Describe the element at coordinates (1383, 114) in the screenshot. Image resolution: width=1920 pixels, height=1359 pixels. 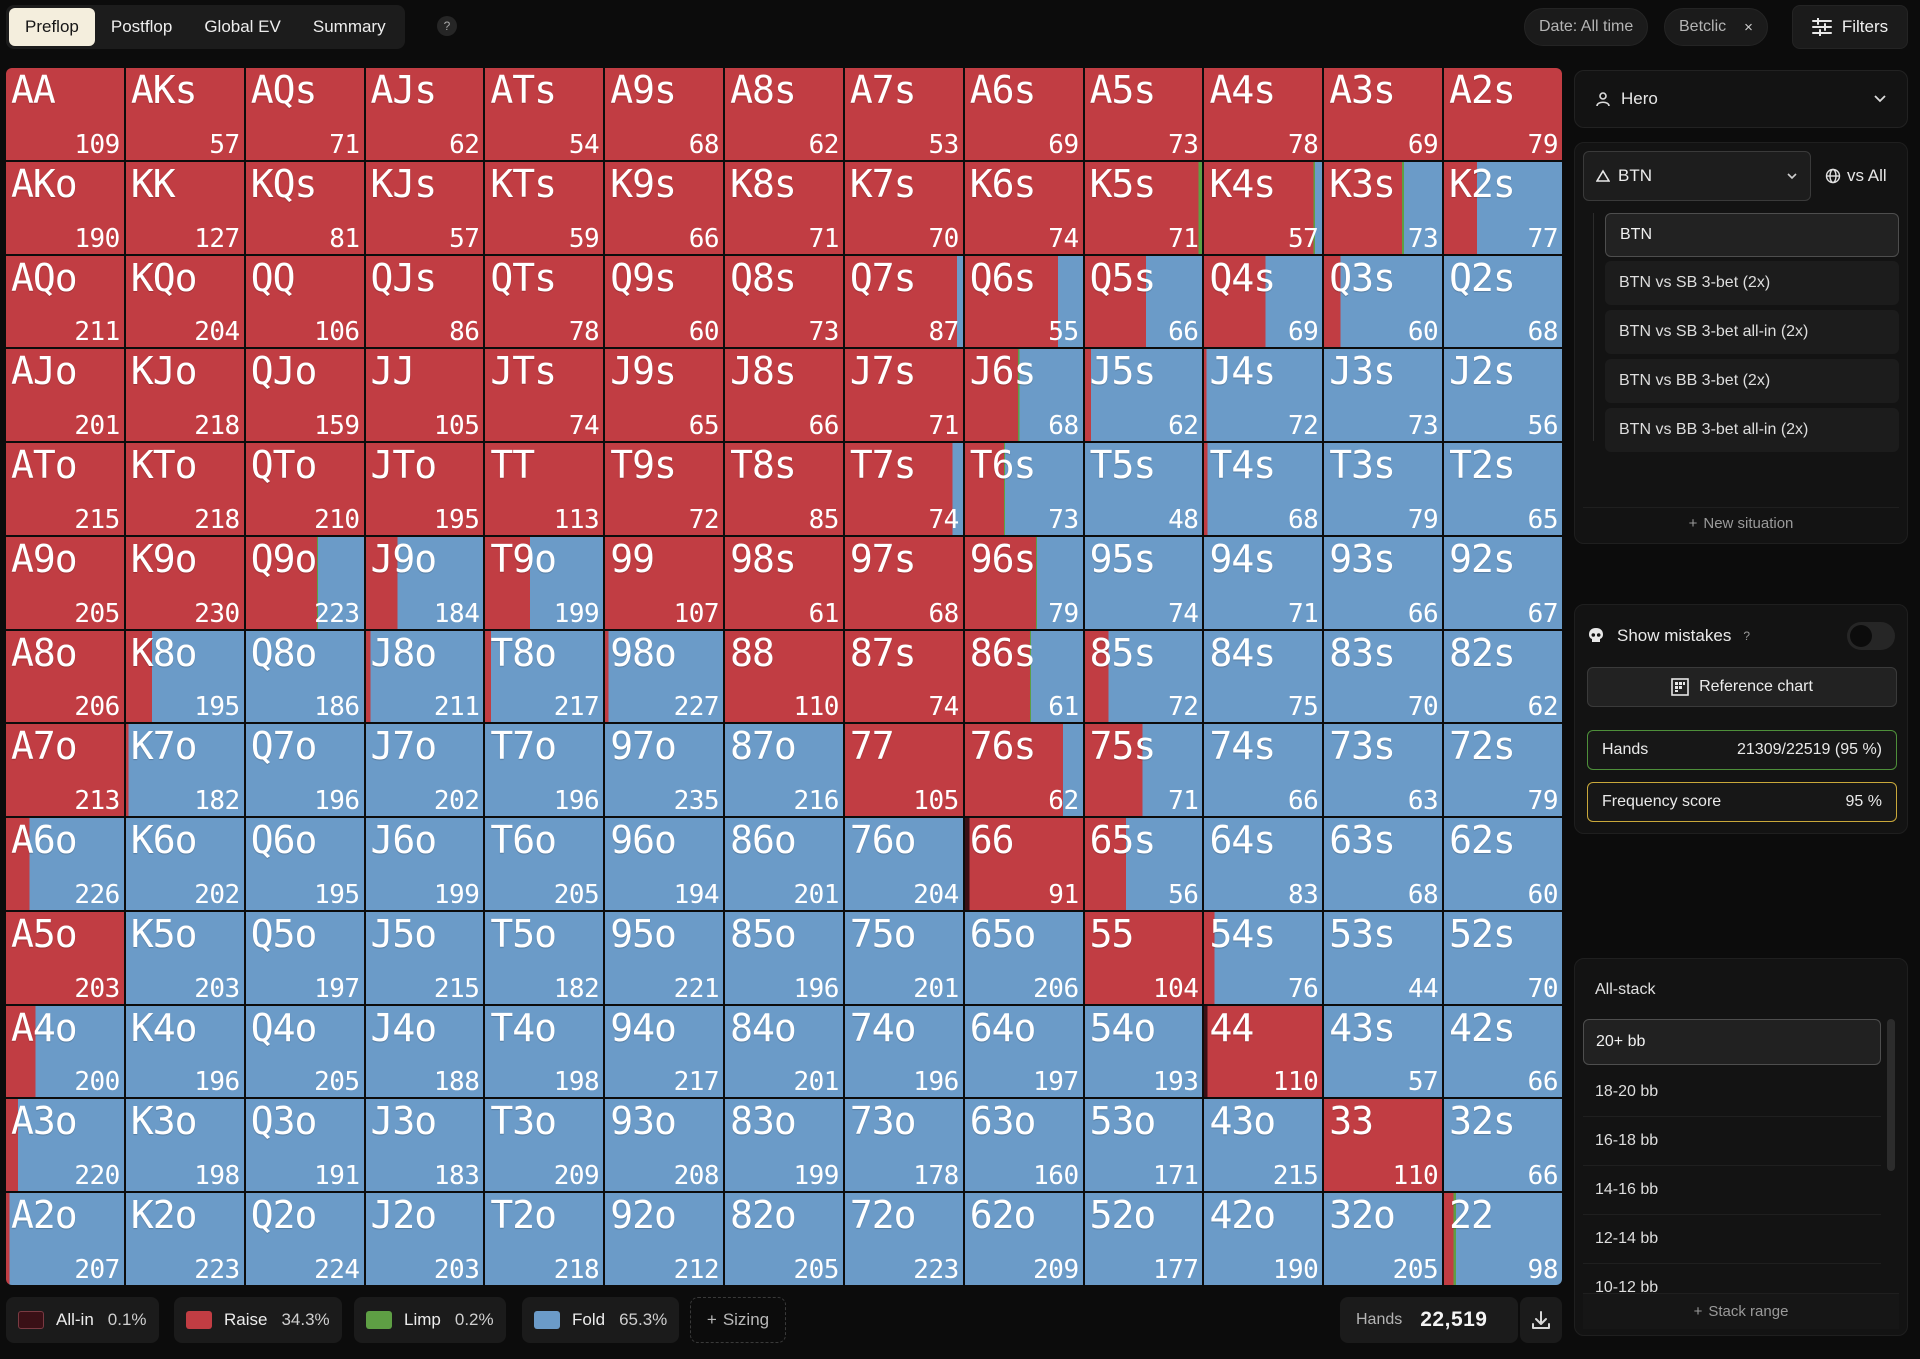
I see `hand-cell: A3s 69` at that location.